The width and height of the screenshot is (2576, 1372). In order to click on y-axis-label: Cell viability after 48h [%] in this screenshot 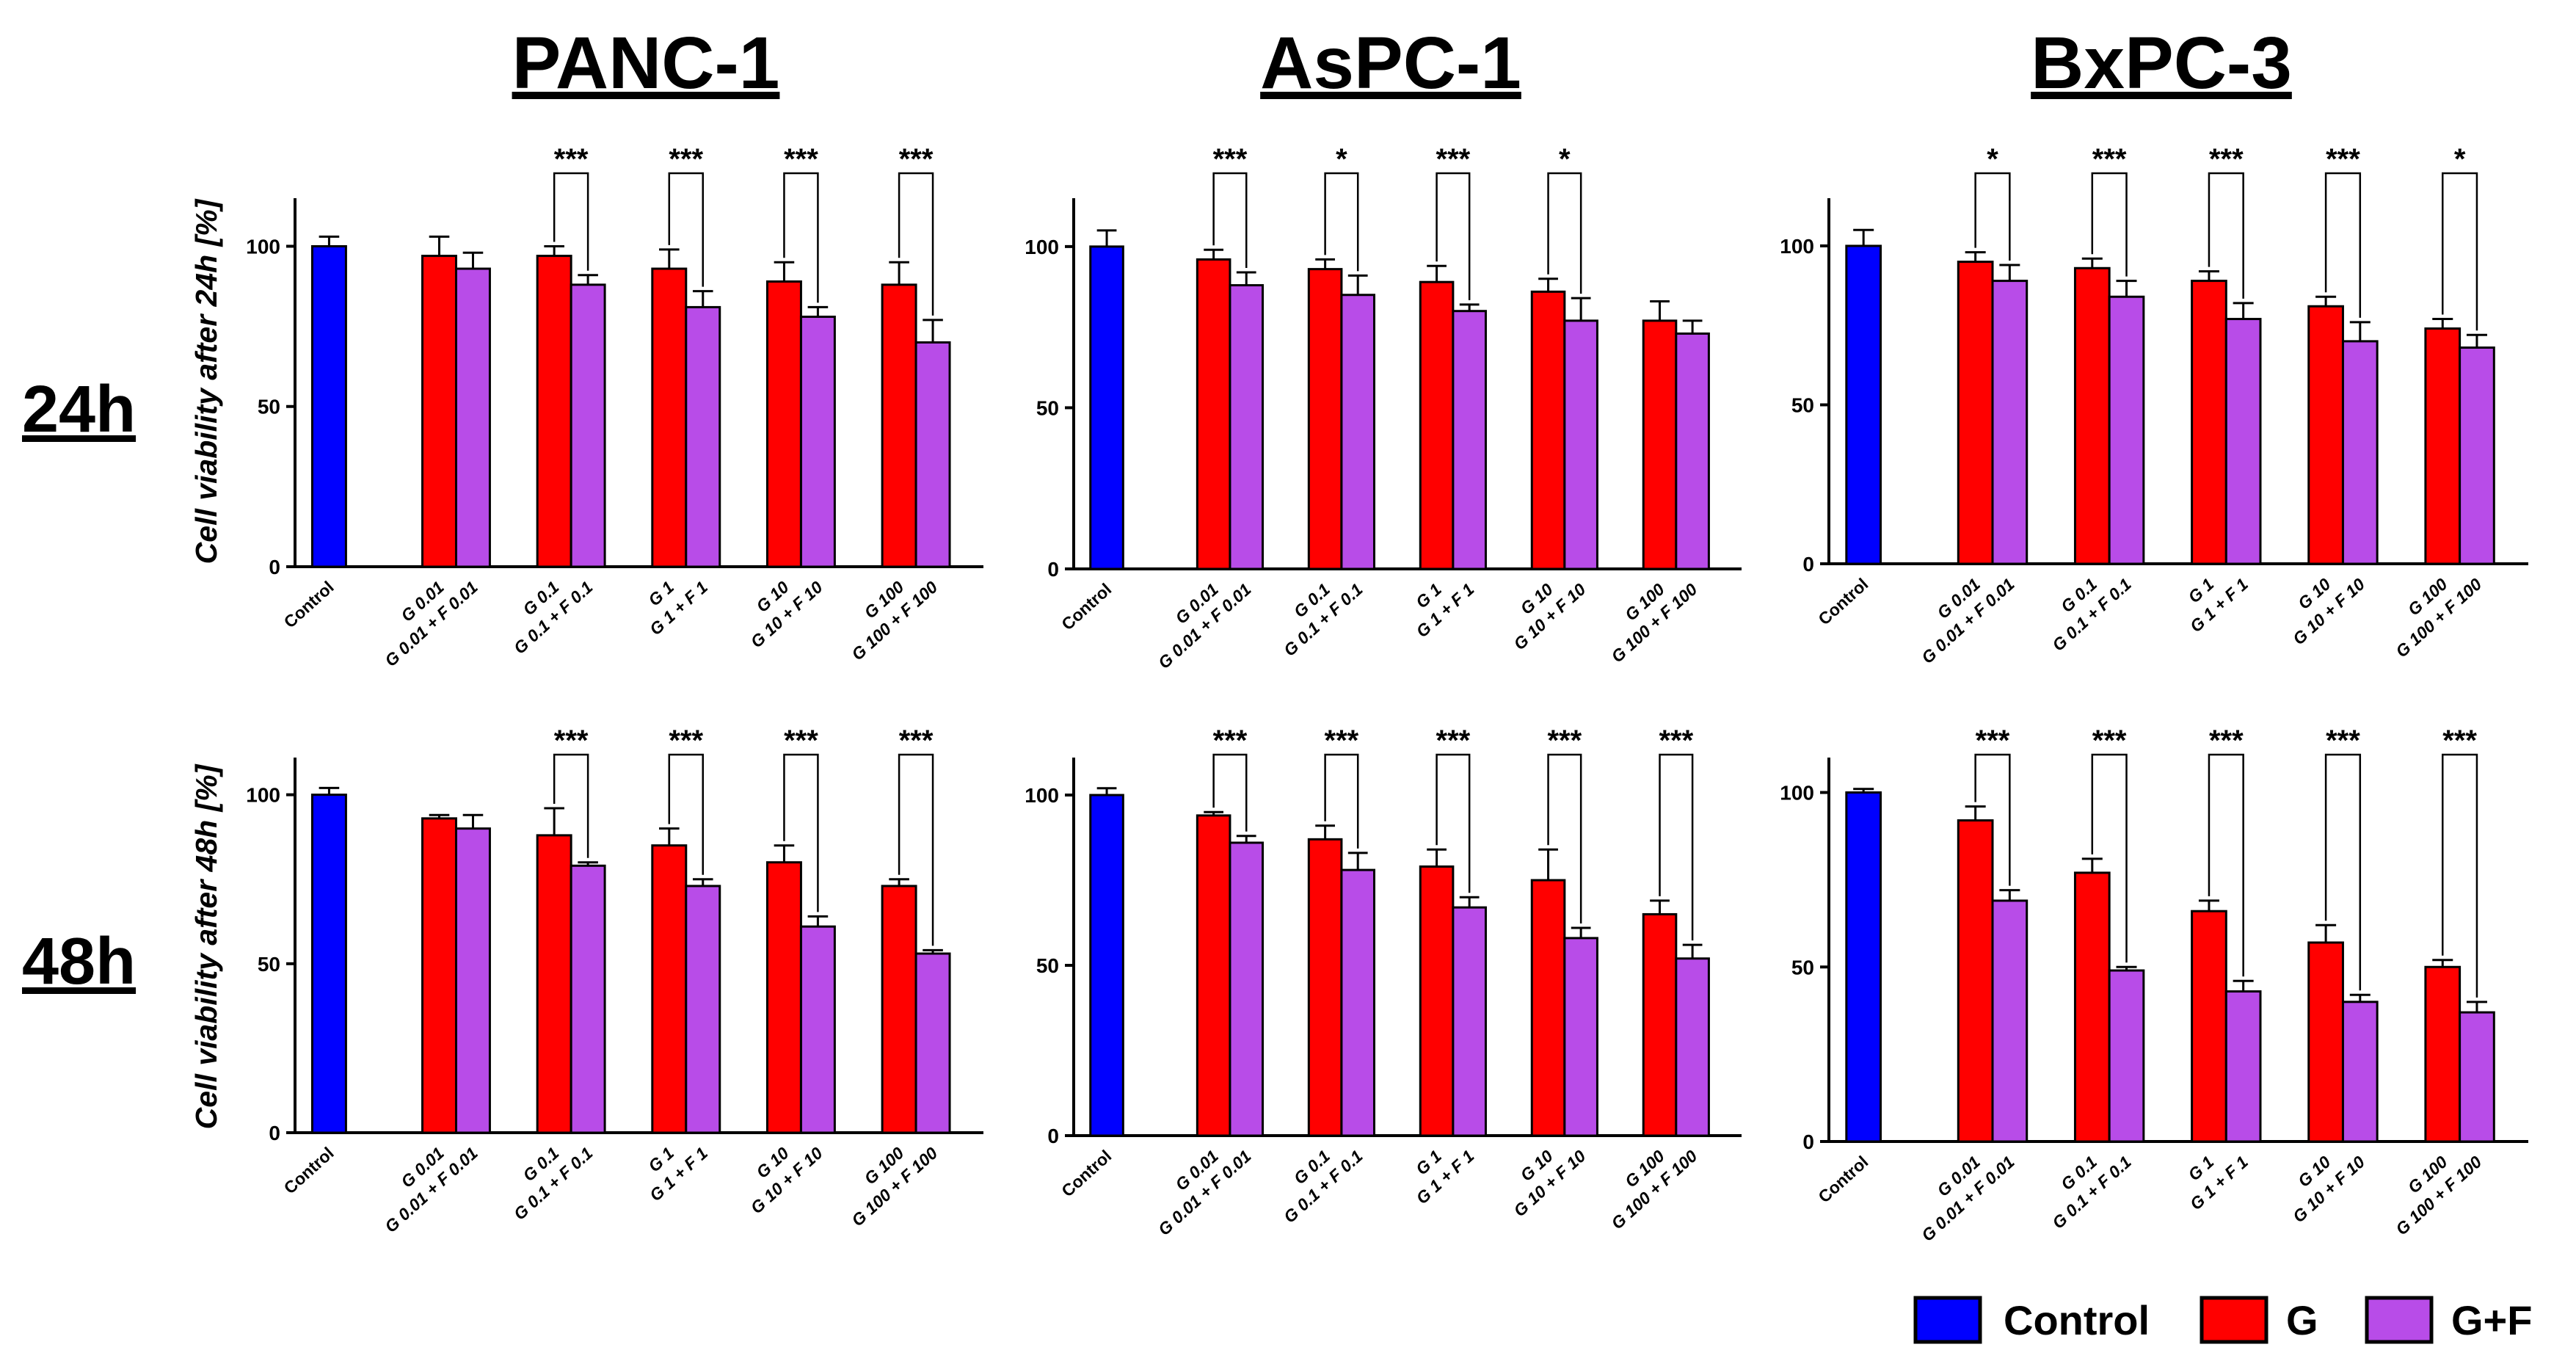, I will do `click(206, 946)`.